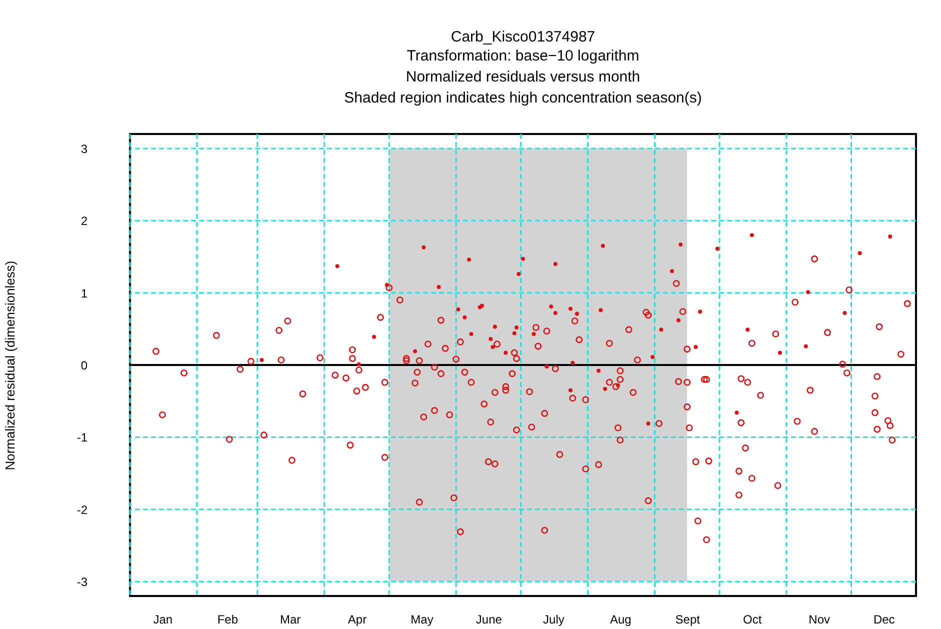 The height and width of the screenshot is (629, 941). Describe the element at coordinates (884, 619) in the screenshot. I see `x-tick-label: Dec` at that location.